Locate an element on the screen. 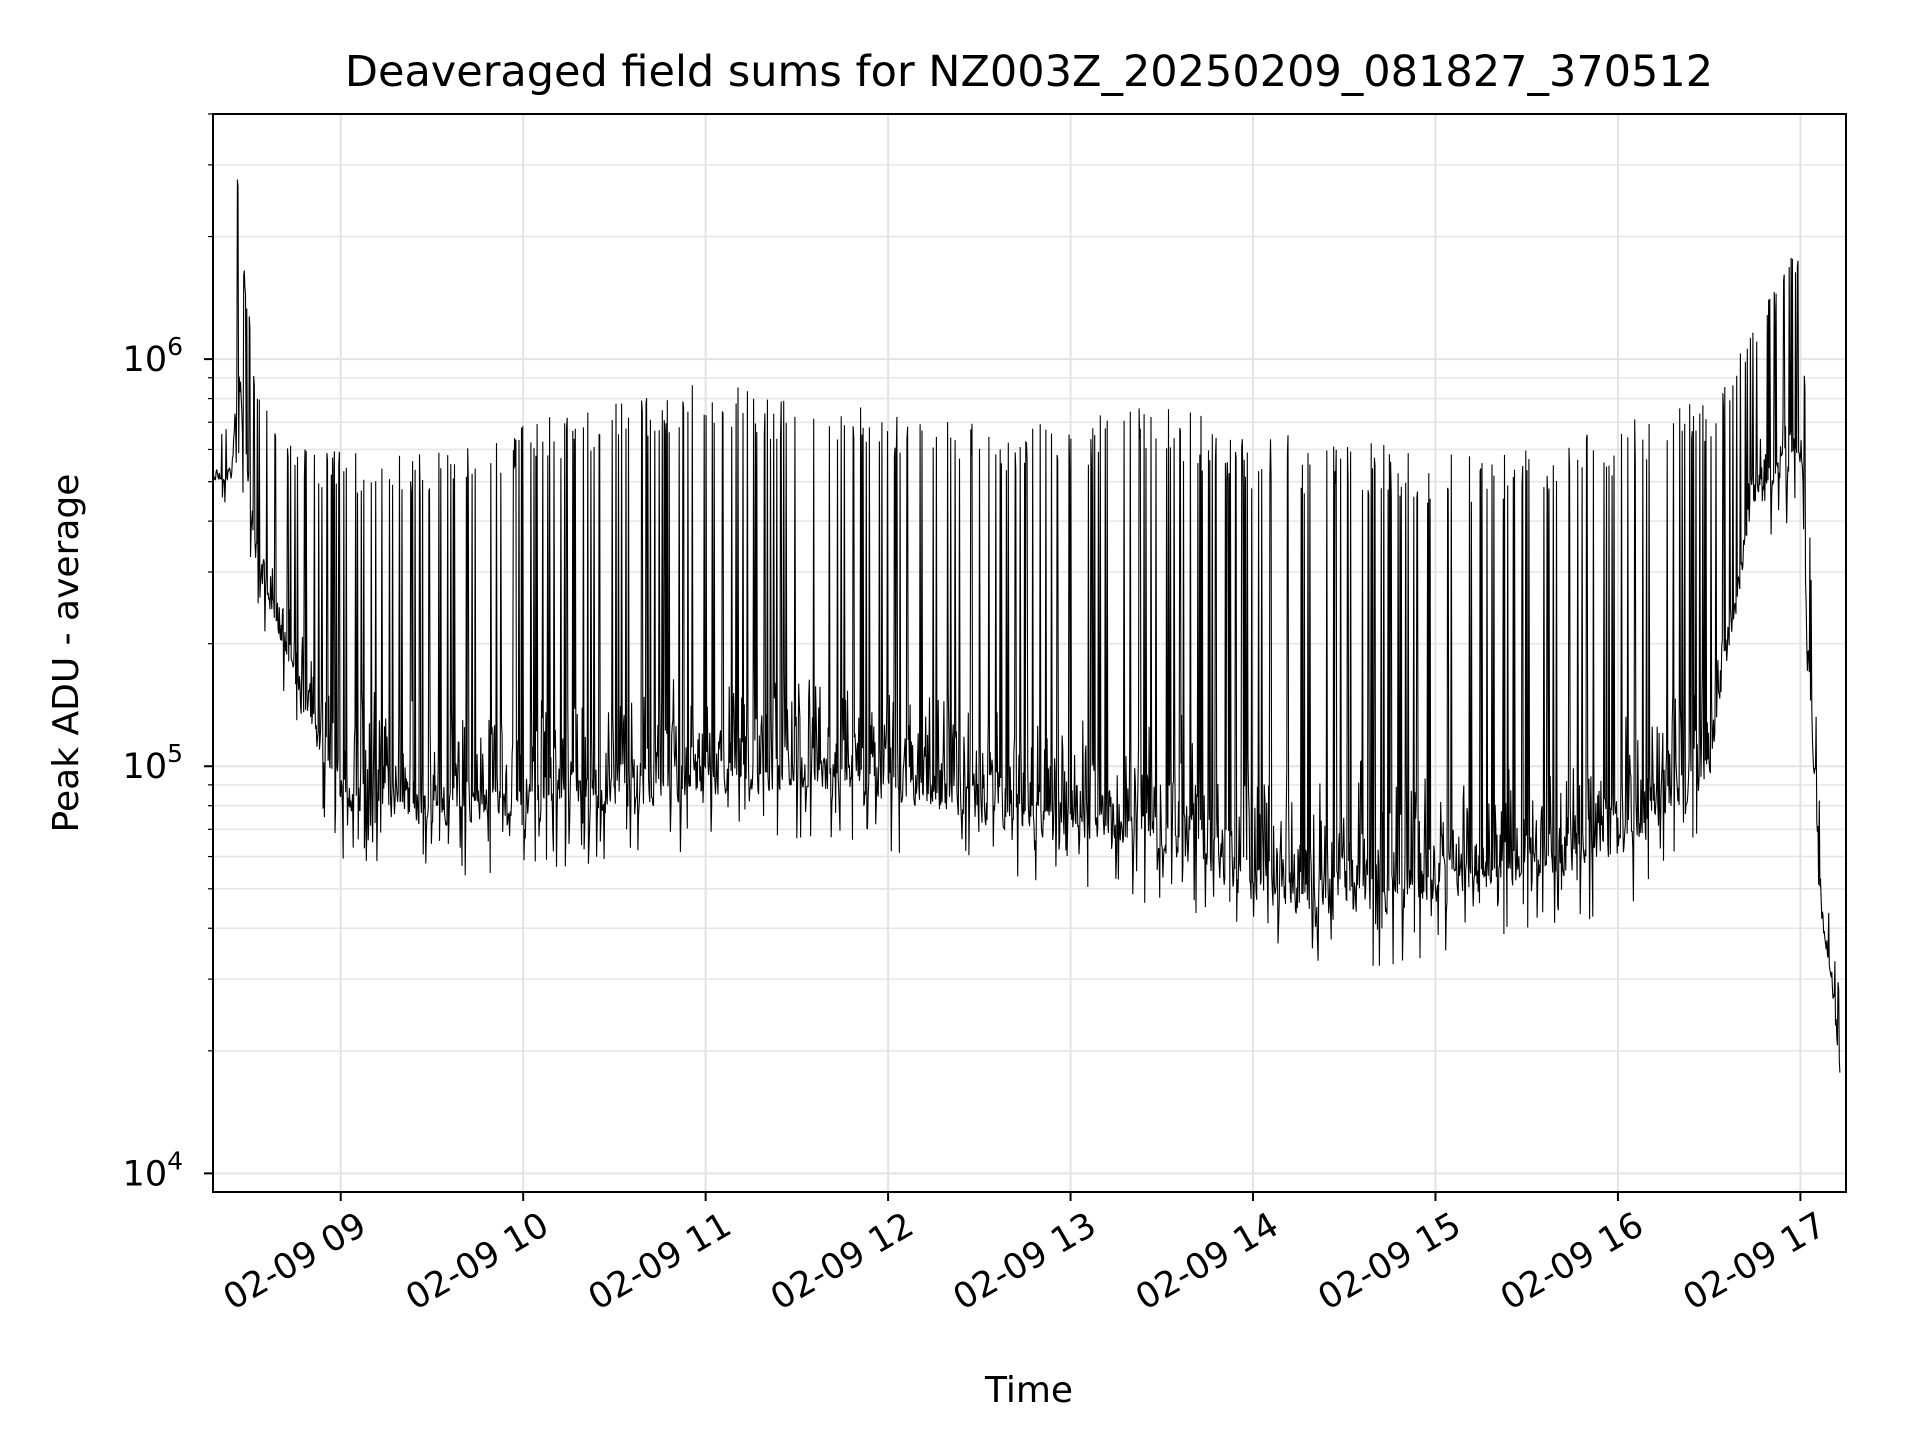 Image resolution: width=1920 pixels, height=1440 pixels. x-axis-label: Time is located at coordinates (1028, 1390).